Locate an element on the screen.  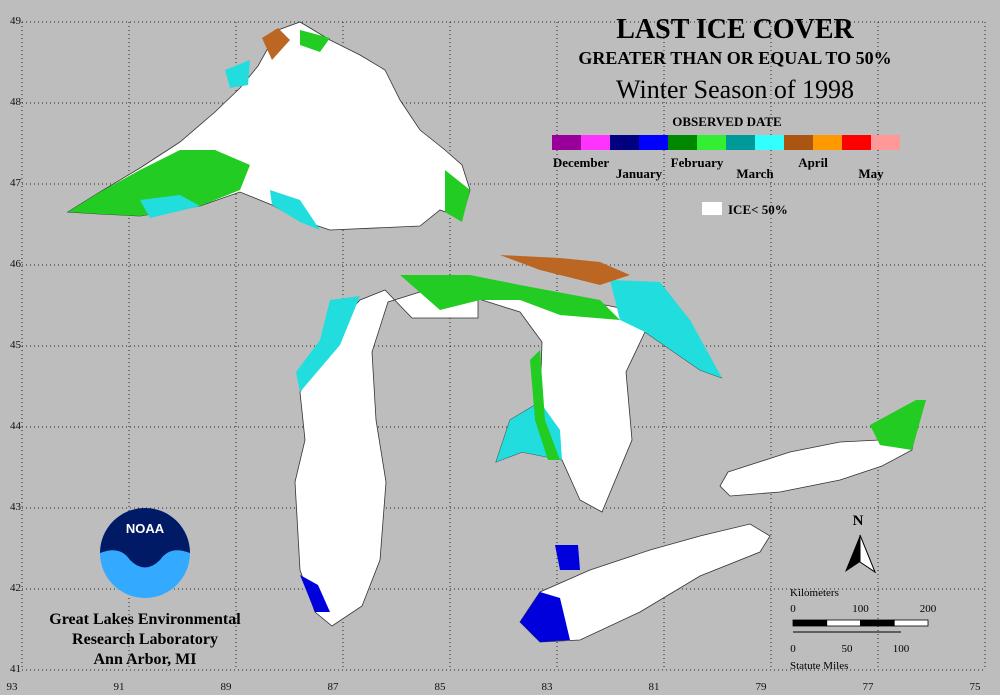
latitude-label: 44 is located at coordinates (16, 426).